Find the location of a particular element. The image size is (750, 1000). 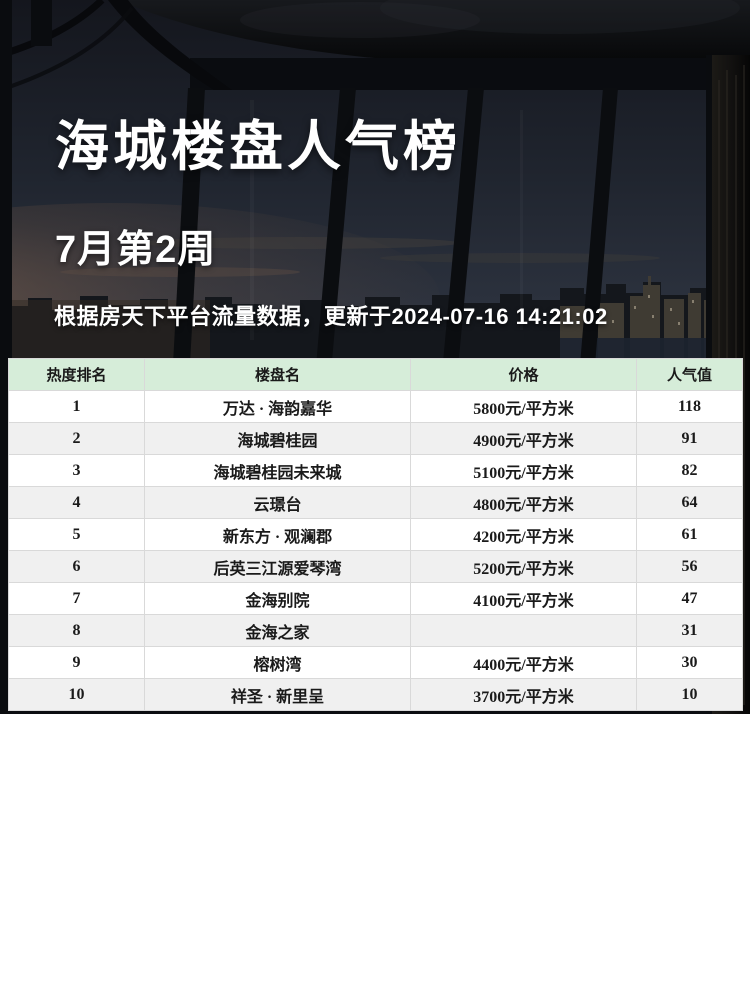

cell-price: 4400元/平方米 is located at coordinates (523, 662).